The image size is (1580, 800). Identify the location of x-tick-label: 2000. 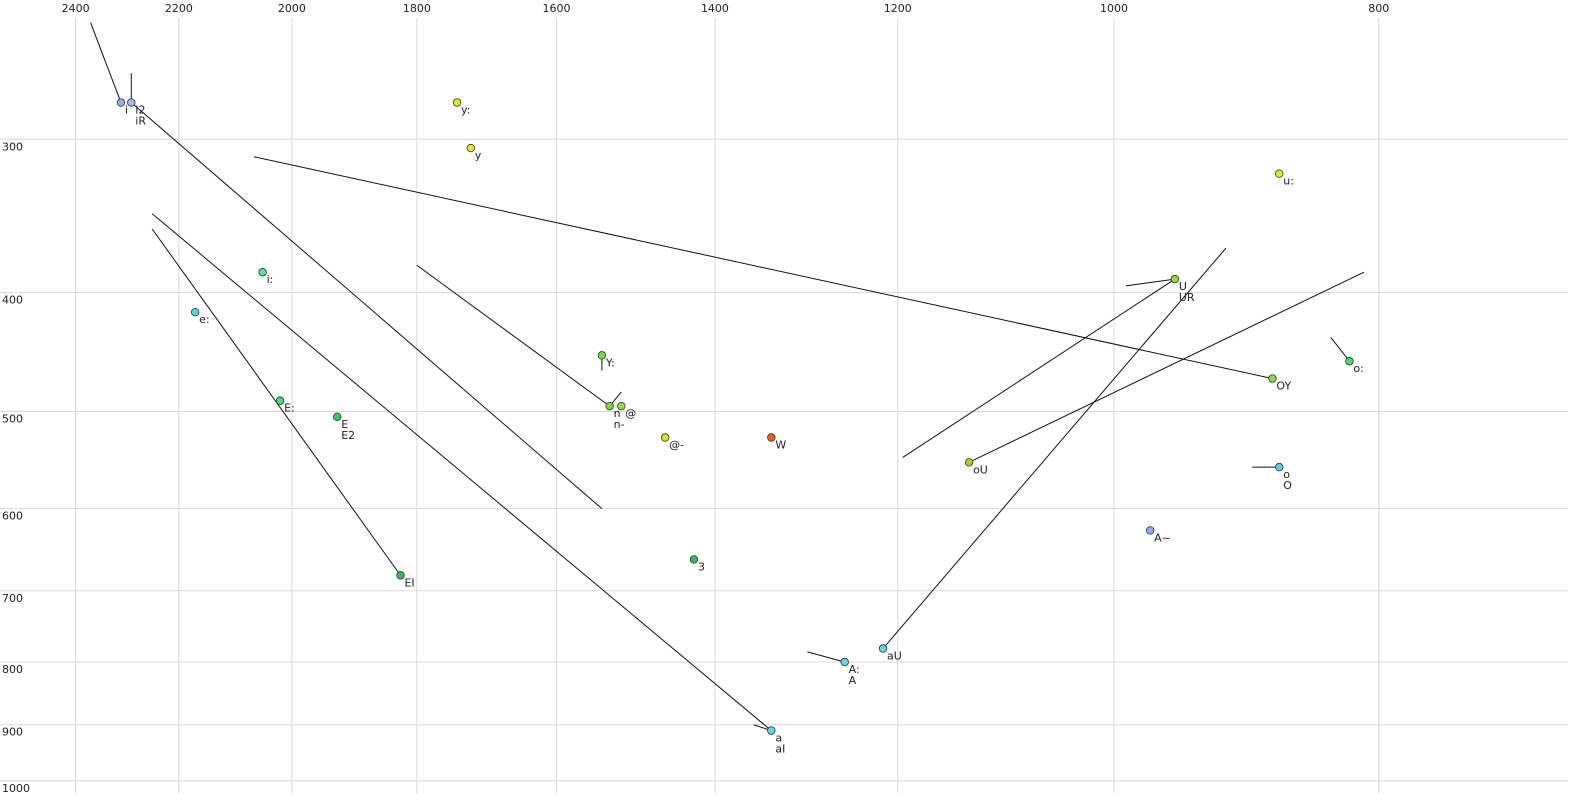
(292, 8).